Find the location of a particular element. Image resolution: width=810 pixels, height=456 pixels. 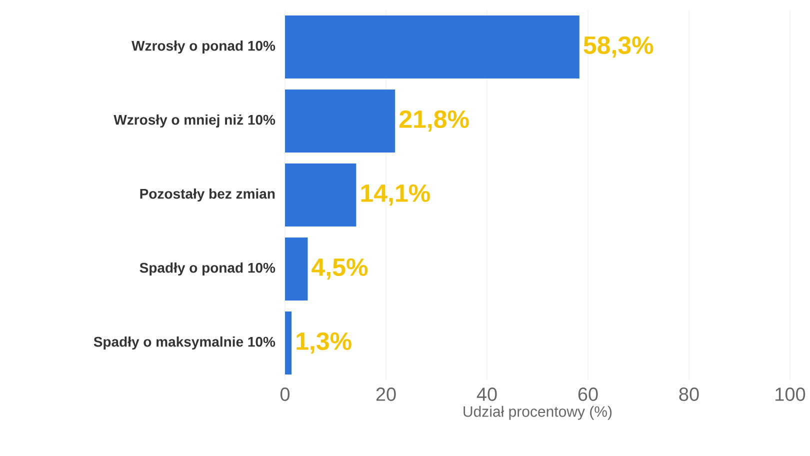

y-tick-label: Wzrosły o mniej niż 10% is located at coordinates (195, 121).